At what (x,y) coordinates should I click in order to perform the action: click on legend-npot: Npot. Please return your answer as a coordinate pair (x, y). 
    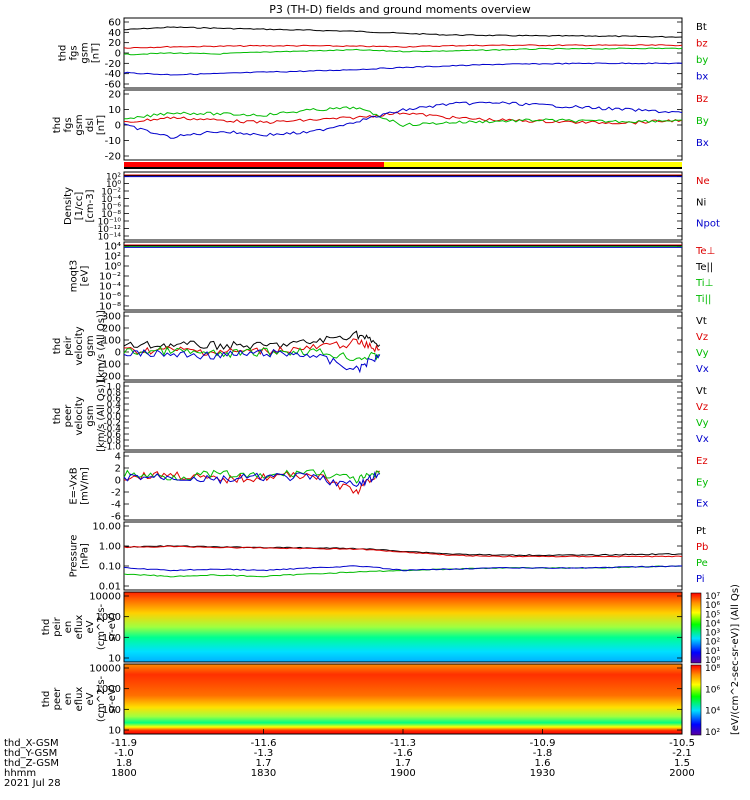
    Looking at the image, I should click on (708, 224).